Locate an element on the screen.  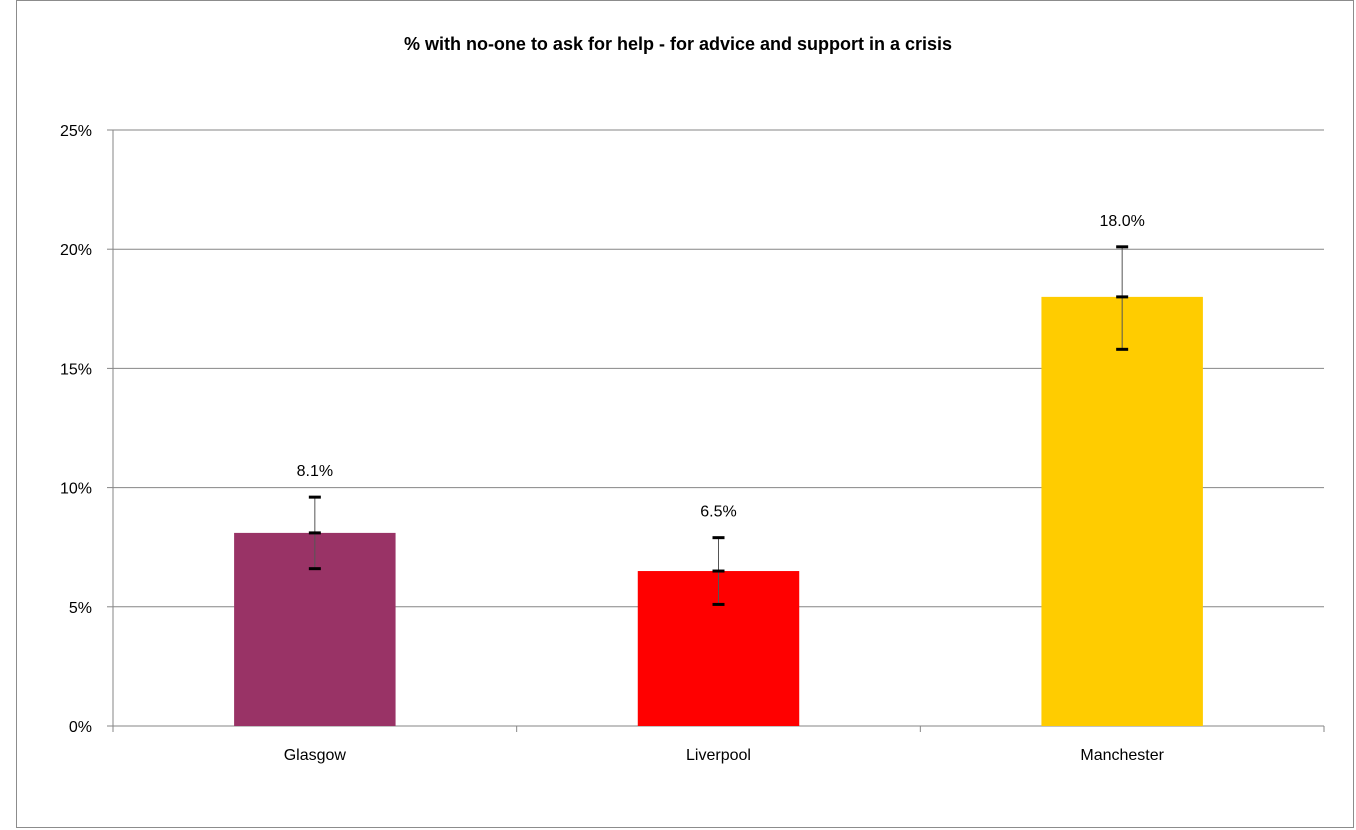
y-tick-label: 0% is located at coordinates (80, 727).